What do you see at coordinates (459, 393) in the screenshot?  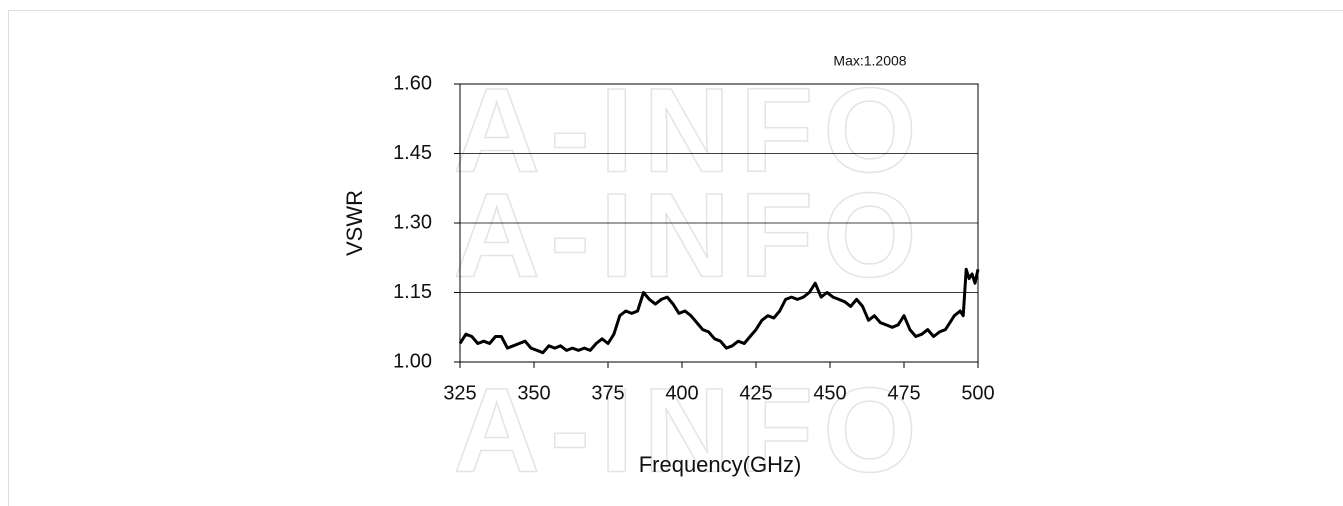 I see `x-tick-label: 325` at bounding box center [459, 393].